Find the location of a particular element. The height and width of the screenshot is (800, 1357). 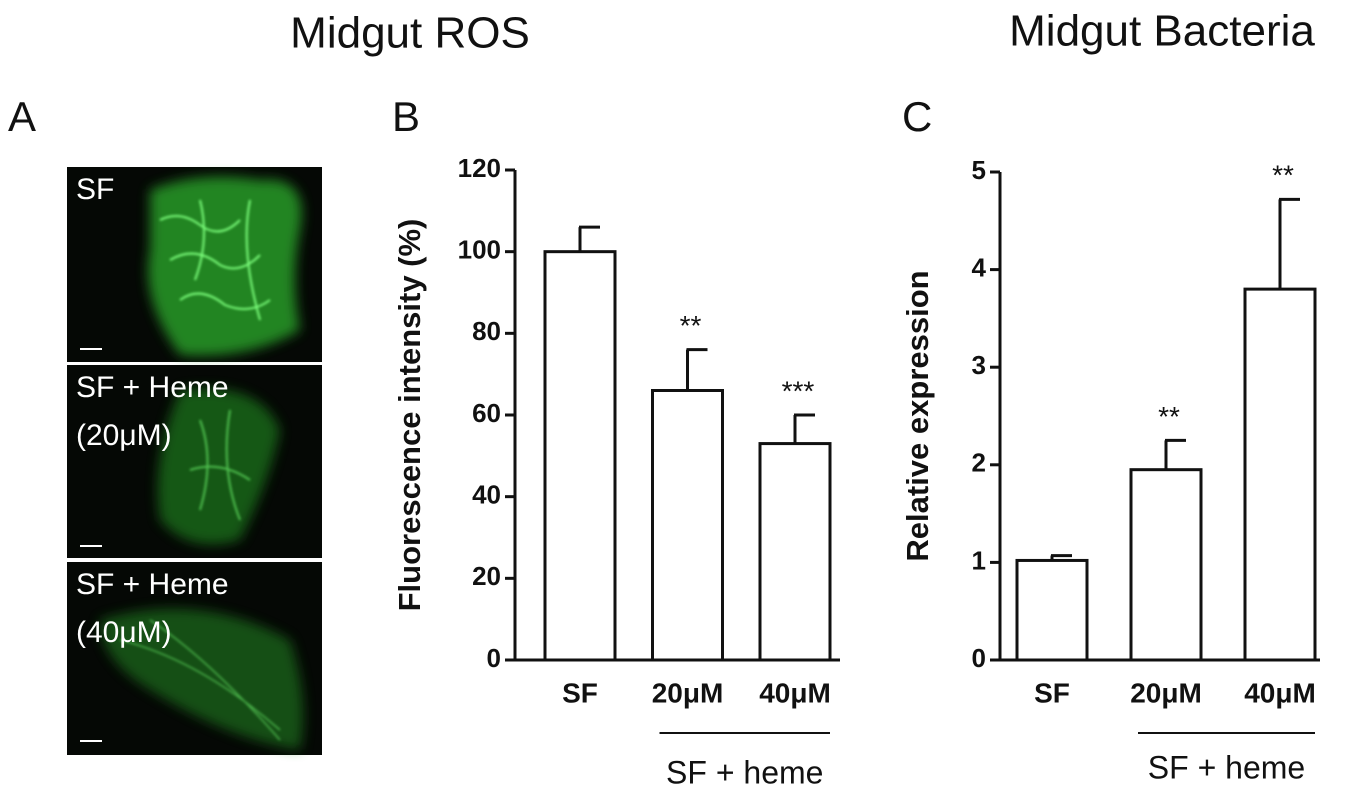

y-tick-label: 120 is located at coordinates (479, 168).